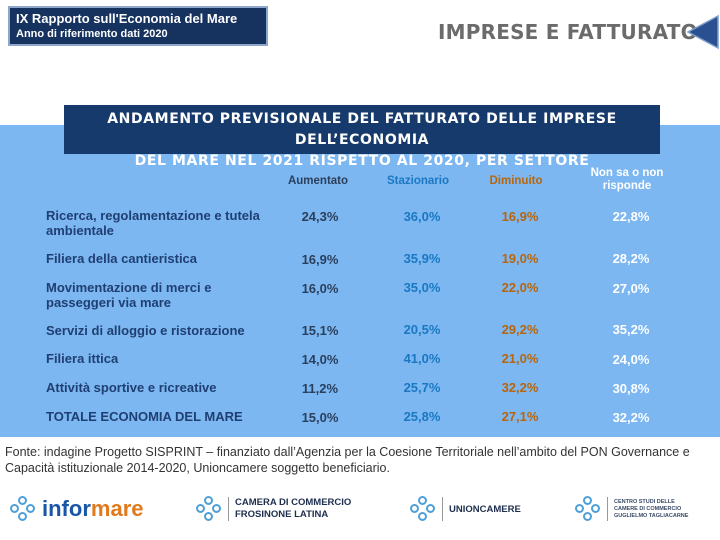 The width and height of the screenshot is (720, 540). Describe the element at coordinates (422, 216) in the screenshot. I see `cell-stazionario: 36,0%` at that location.